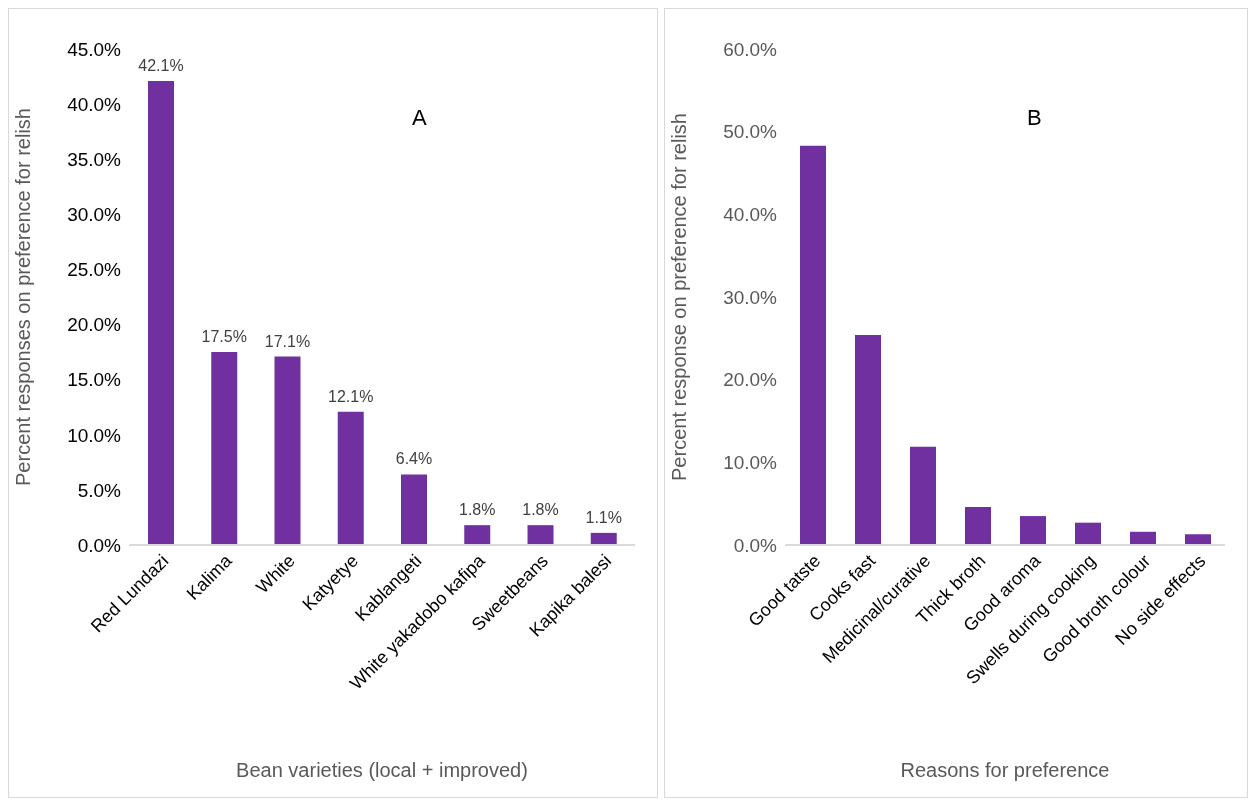 The image size is (1252, 802). Describe the element at coordinates (94, 49) in the screenshot. I see `y-tick-label: 45.0%` at that location.